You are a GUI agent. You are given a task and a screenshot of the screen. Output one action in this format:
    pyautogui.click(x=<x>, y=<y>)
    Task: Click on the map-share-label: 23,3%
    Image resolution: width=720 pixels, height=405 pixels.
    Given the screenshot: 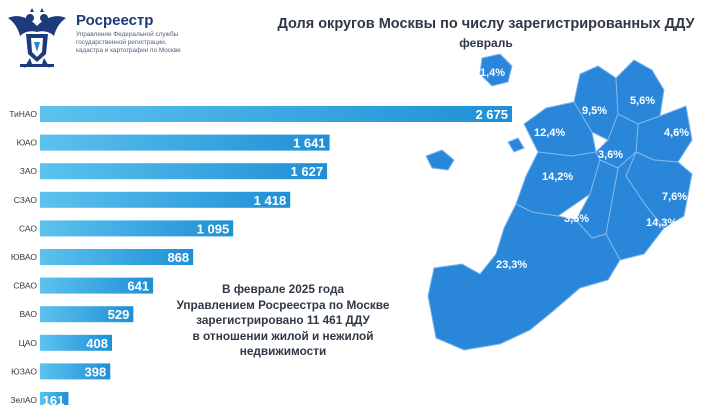 What is the action you would take?
    pyautogui.click(x=511, y=265)
    